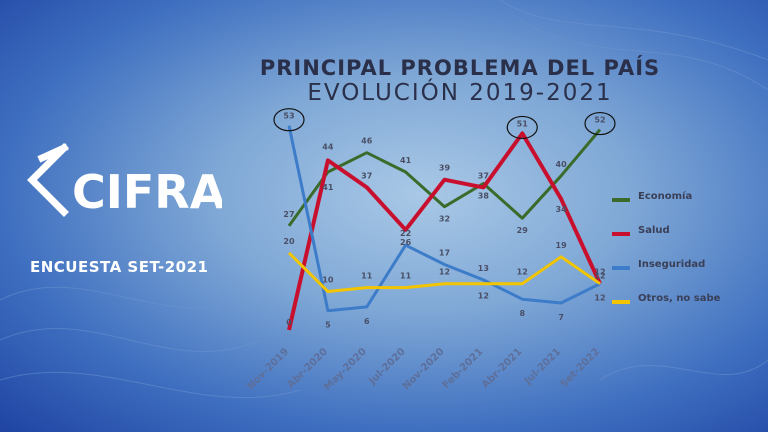  What do you see at coordinates (562, 164) in the screenshot?
I see `data-label: 40` at bounding box center [562, 164].